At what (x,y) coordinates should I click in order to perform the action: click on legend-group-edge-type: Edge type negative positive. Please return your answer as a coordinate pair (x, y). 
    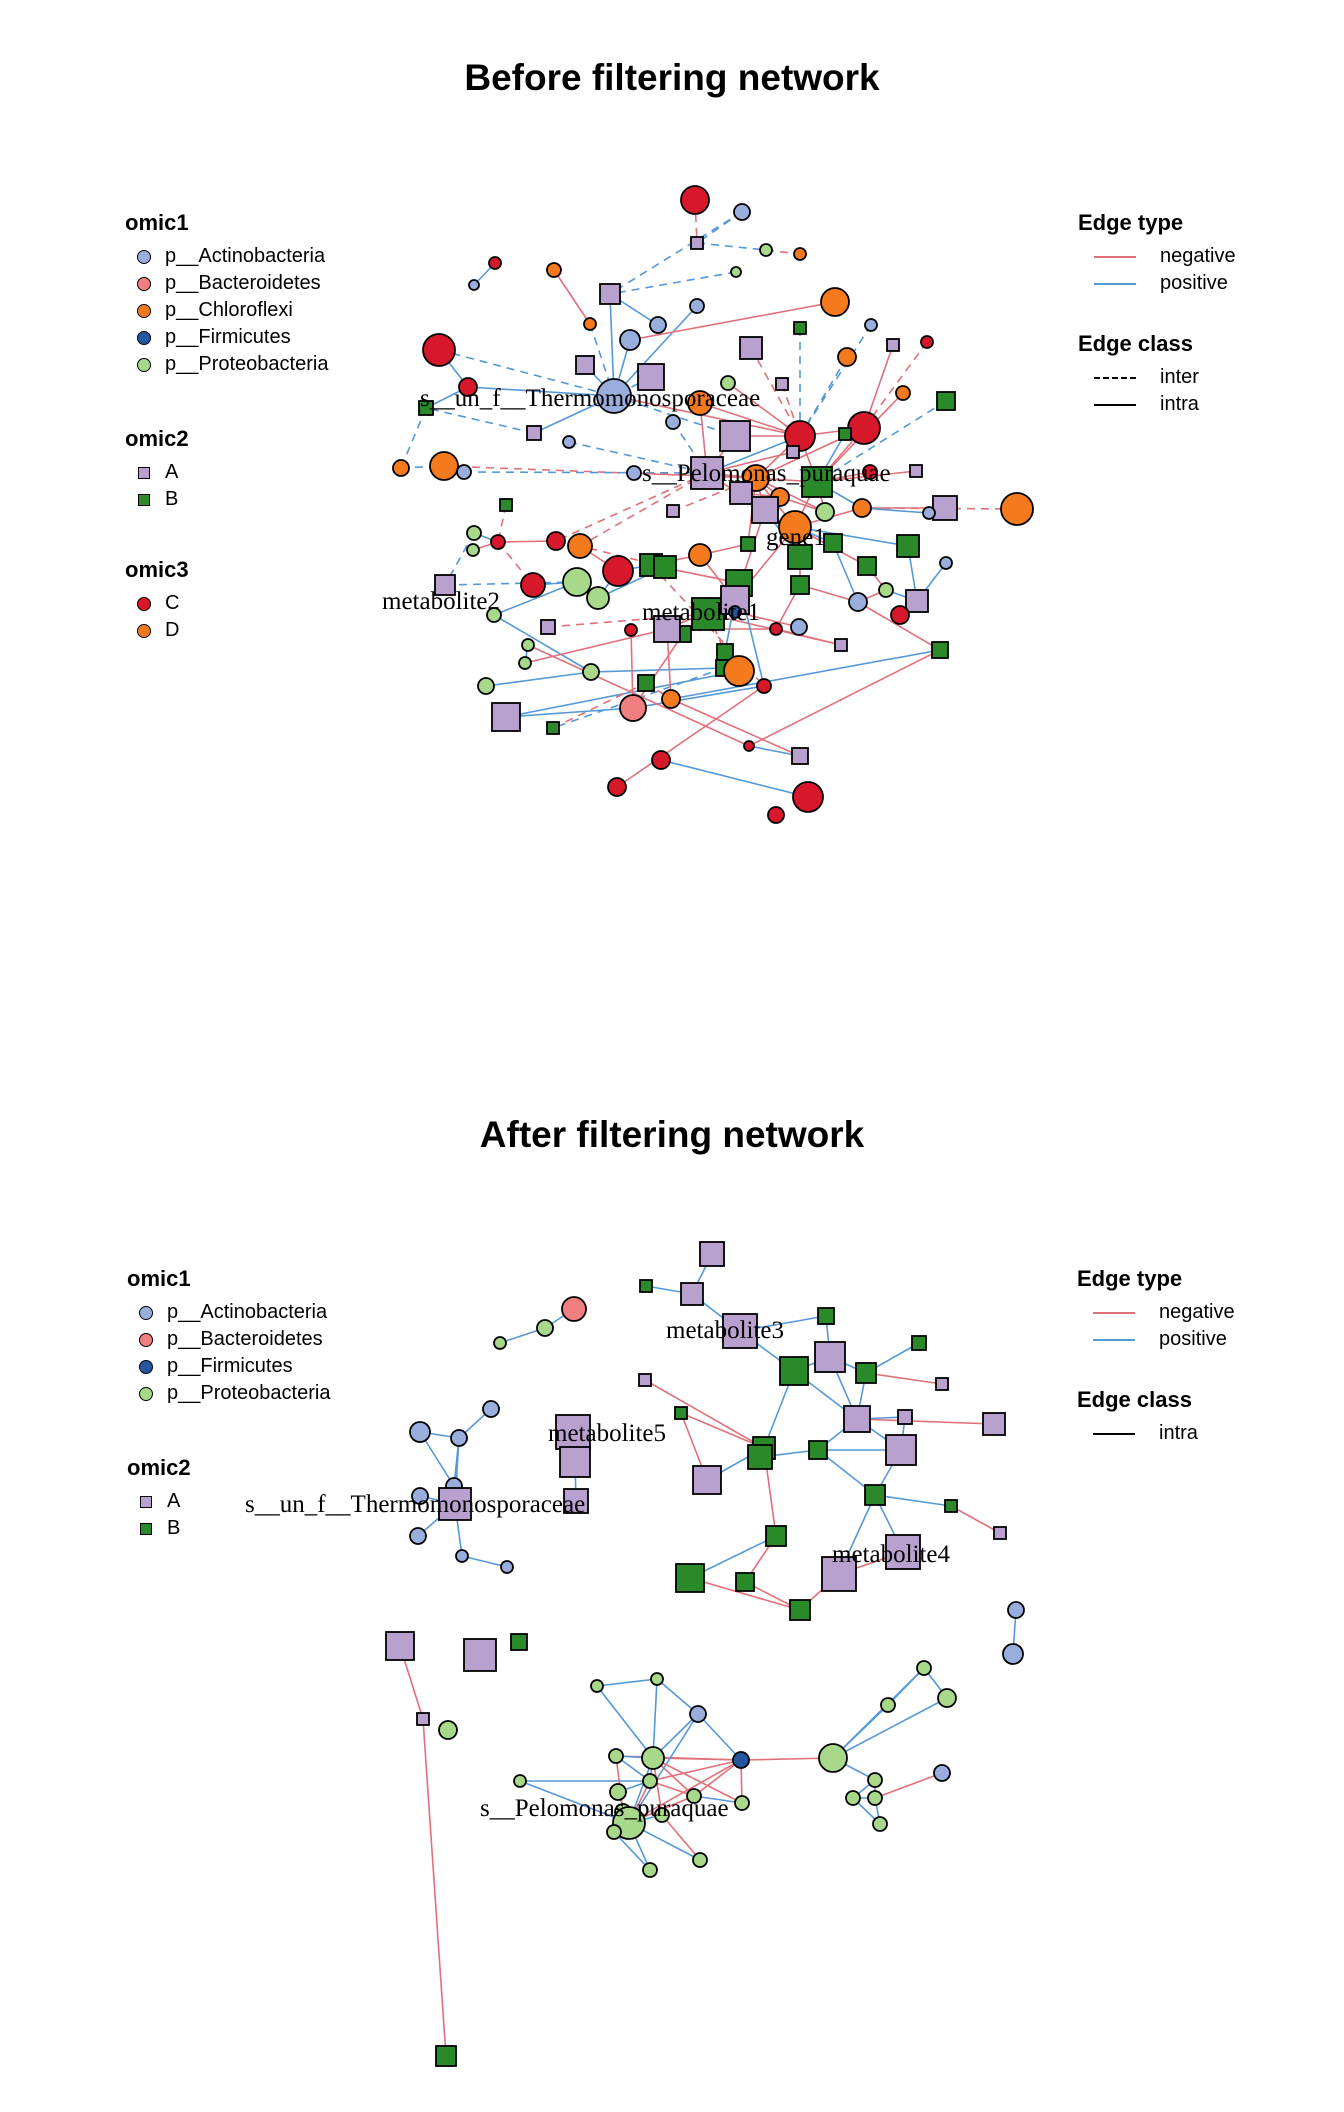
    Looking at the image, I should click on (1156, 1309).